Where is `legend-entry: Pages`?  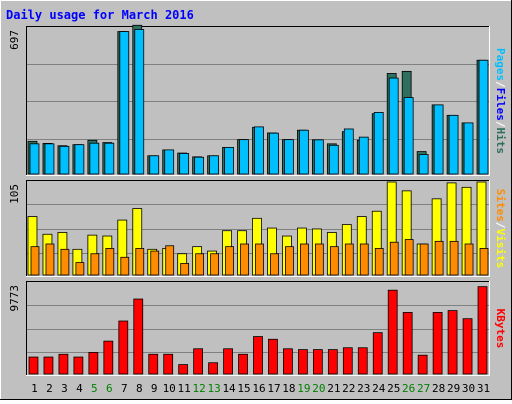 legend-entry: Pages is located at coordinates (500, 64).